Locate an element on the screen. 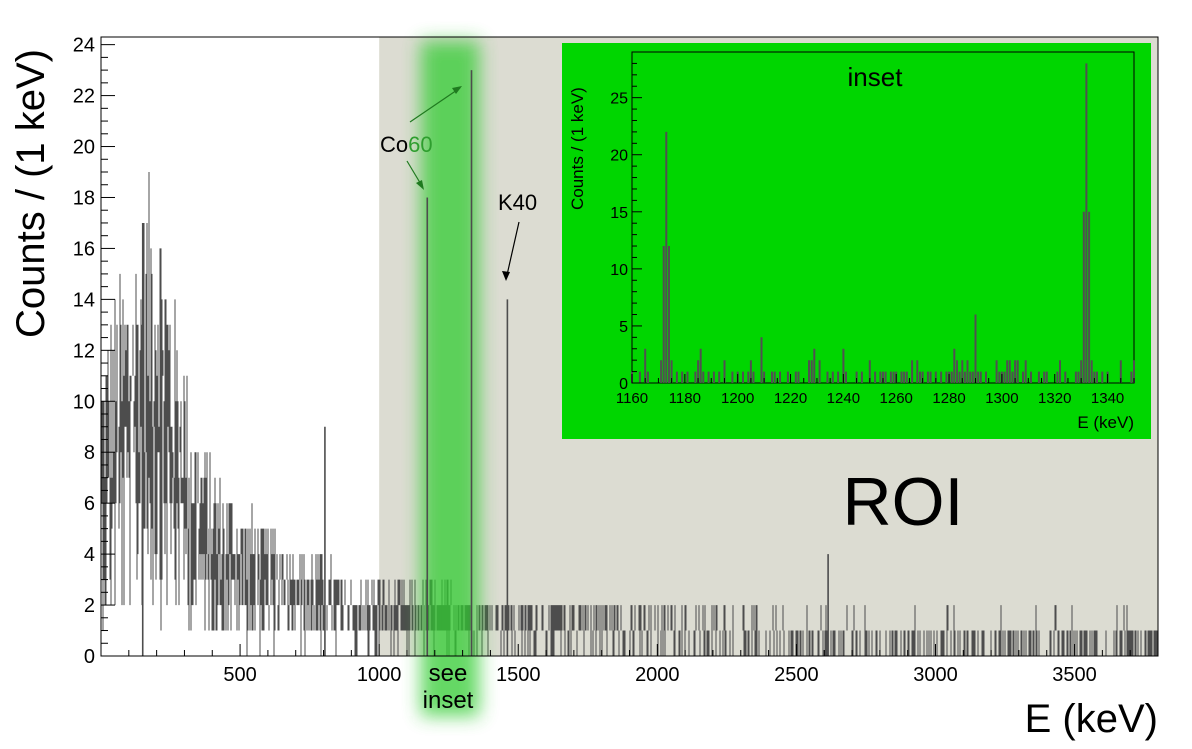  inset-x-tick-label: 1240 is located at coordinates (843, 398).